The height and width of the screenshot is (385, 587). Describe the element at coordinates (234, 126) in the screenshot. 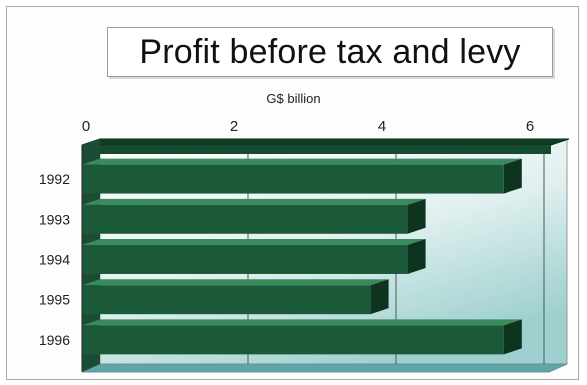

I see `x-tick-label: 2` at that location.